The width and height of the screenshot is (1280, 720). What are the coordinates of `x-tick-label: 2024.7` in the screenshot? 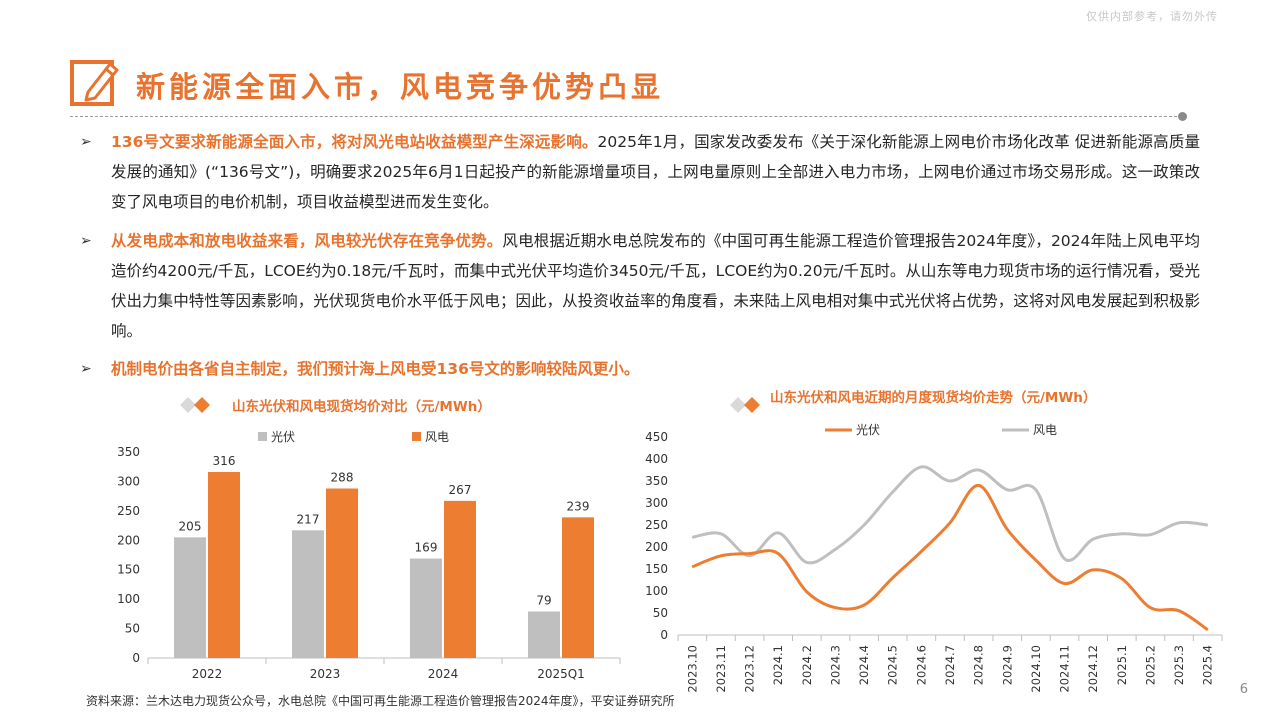 It's located at (950, 665).